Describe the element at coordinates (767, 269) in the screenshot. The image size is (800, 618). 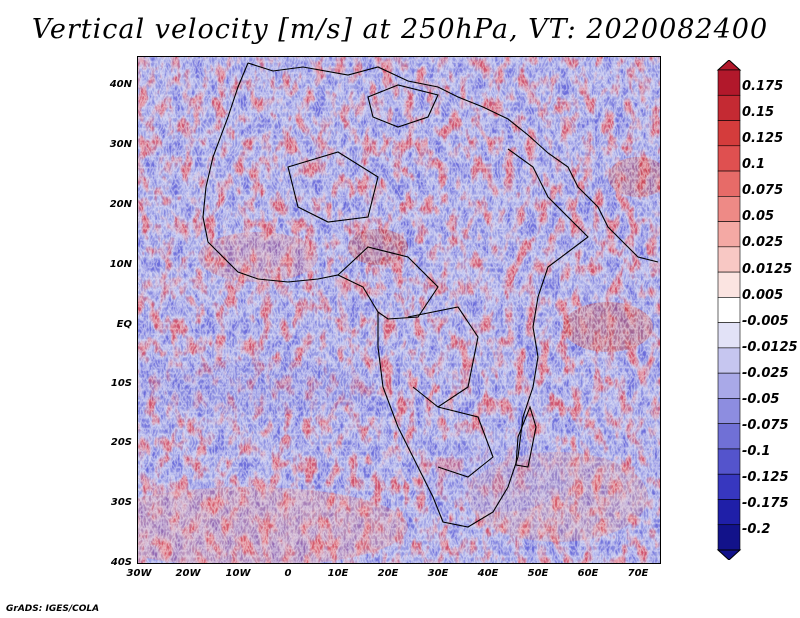
I see `colorbar-label: 0.0125` at that location.